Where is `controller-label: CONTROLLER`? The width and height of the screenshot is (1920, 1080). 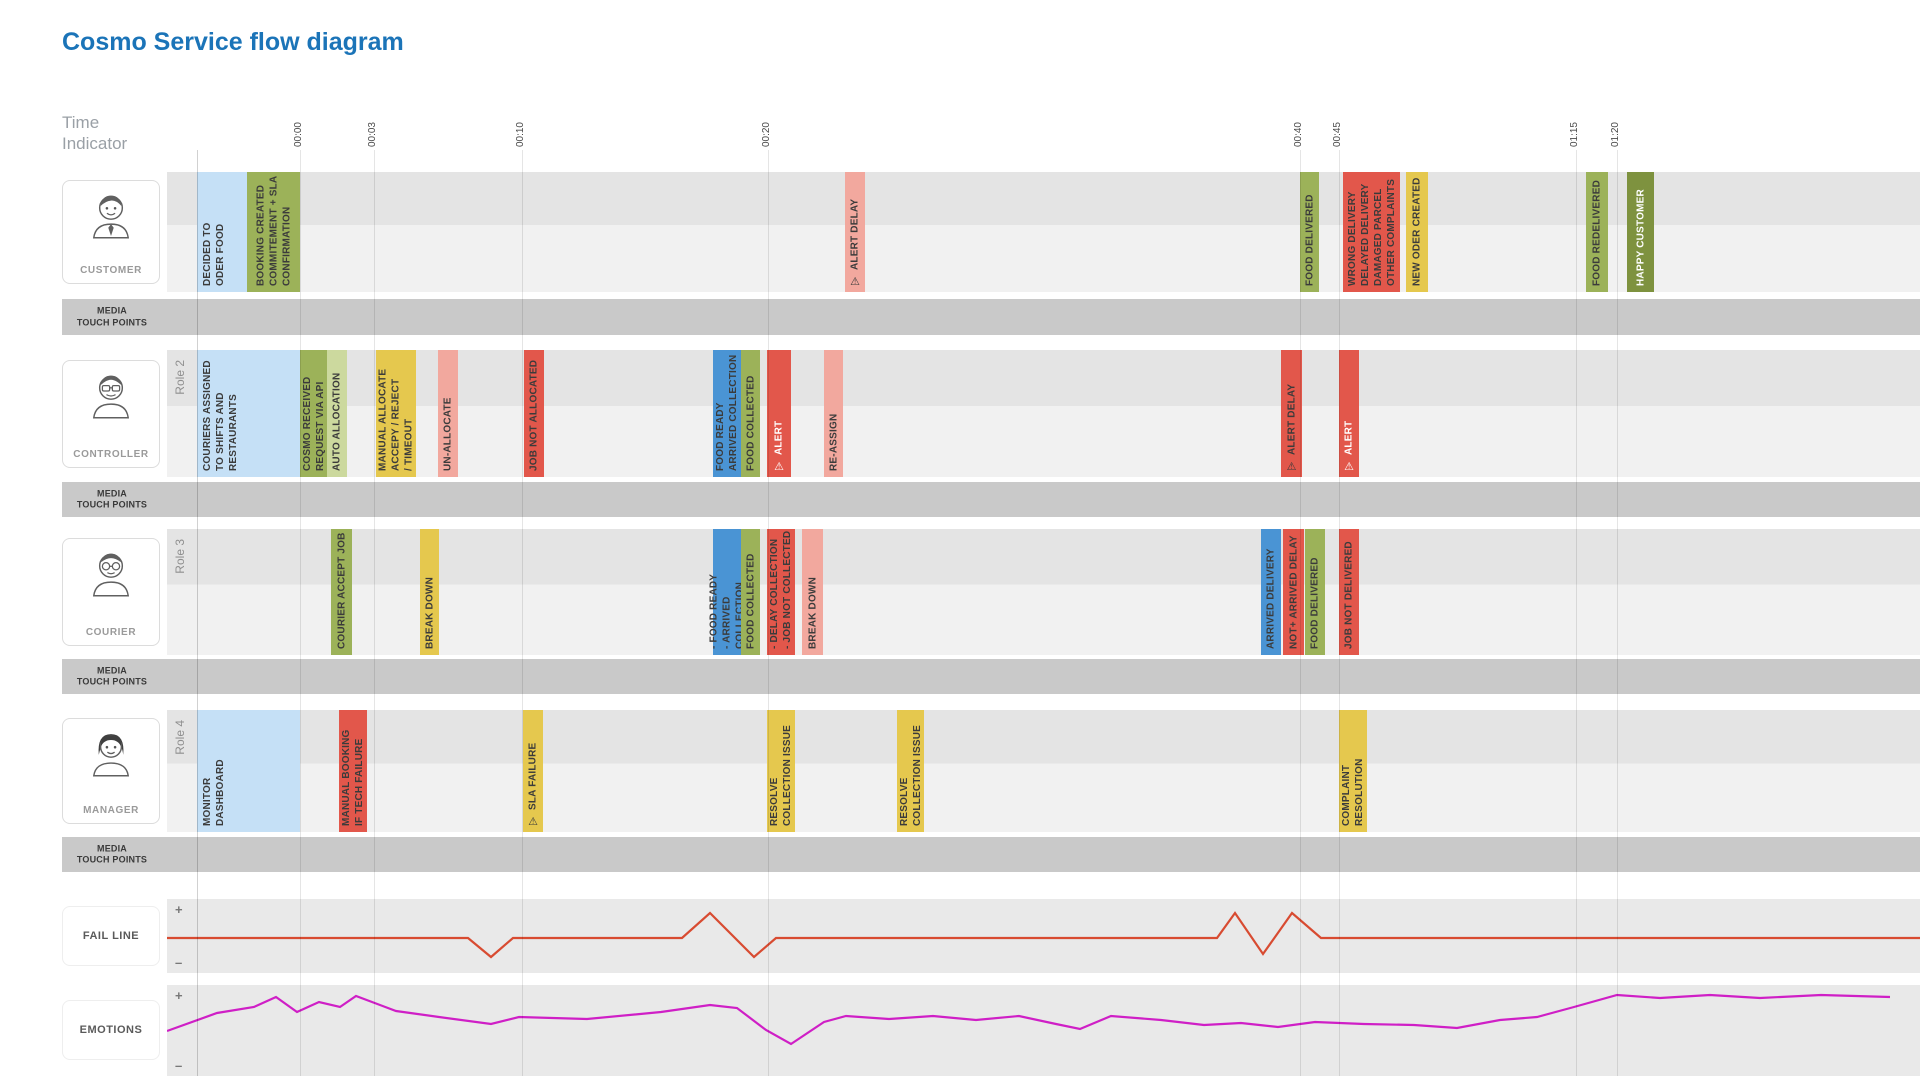
controller-label: CONTROLLER is located at coordinates (111, 454).